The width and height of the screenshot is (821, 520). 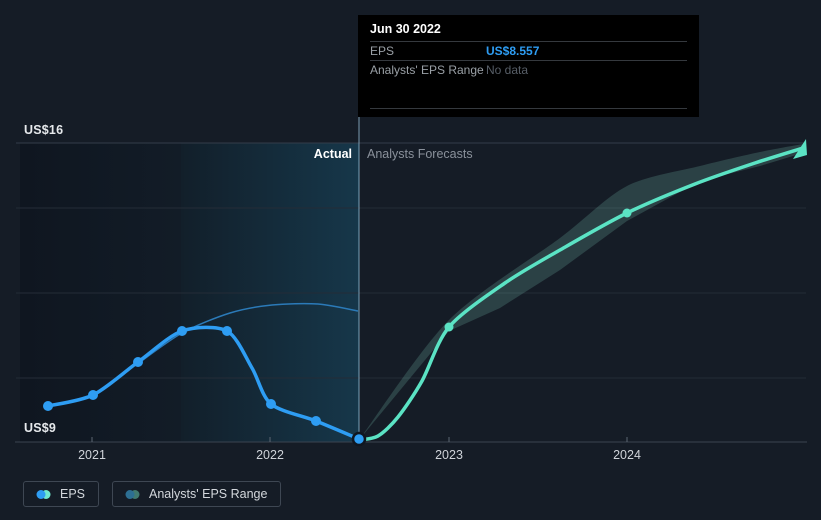 I want to click on tooltip-eps-label: EPS, so click(x=382, y=51).